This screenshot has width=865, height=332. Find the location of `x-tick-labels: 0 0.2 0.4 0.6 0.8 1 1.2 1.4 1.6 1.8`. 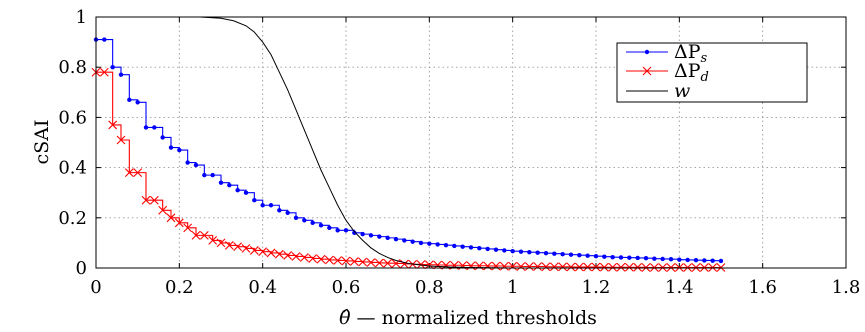

x-tick-labels: 0 0.2 0.4 0.6 0.8 1 1.2 1.4 1.6 1.8 is located at coordinates (475, 287).